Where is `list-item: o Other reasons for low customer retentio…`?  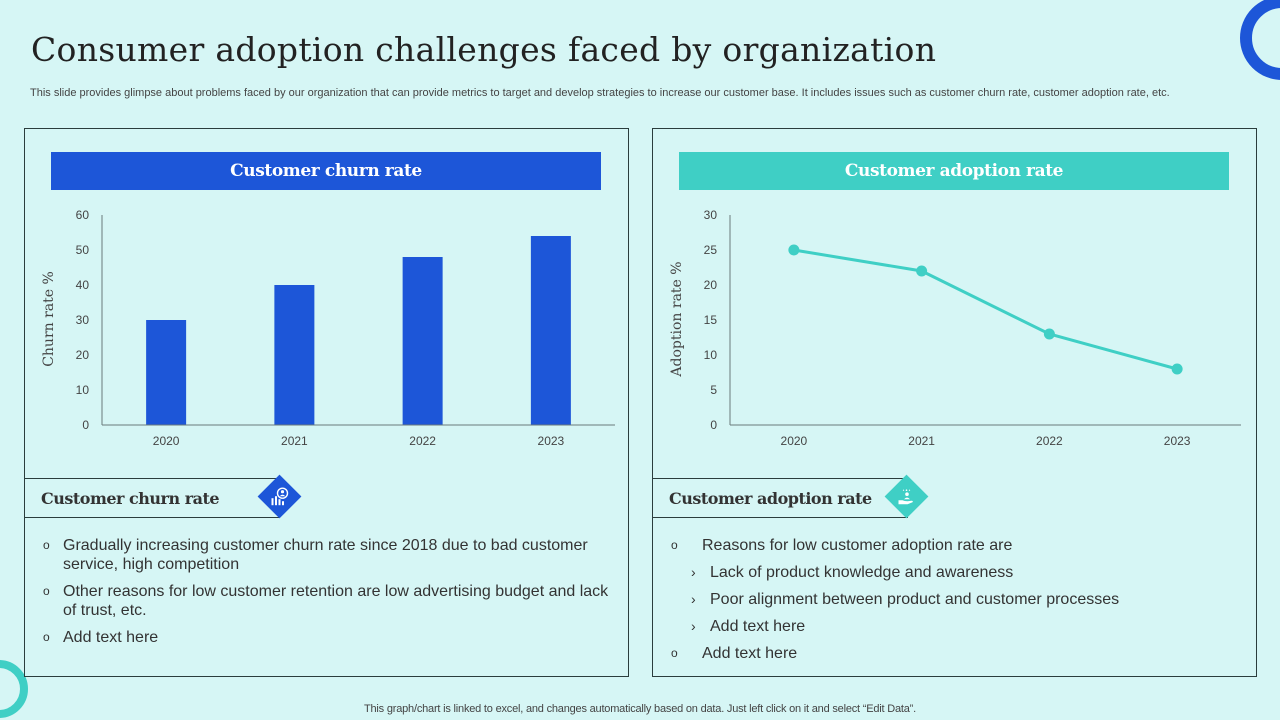 list-item: o Other reasons for low customer retentio… is located at coordinates (328, 601).